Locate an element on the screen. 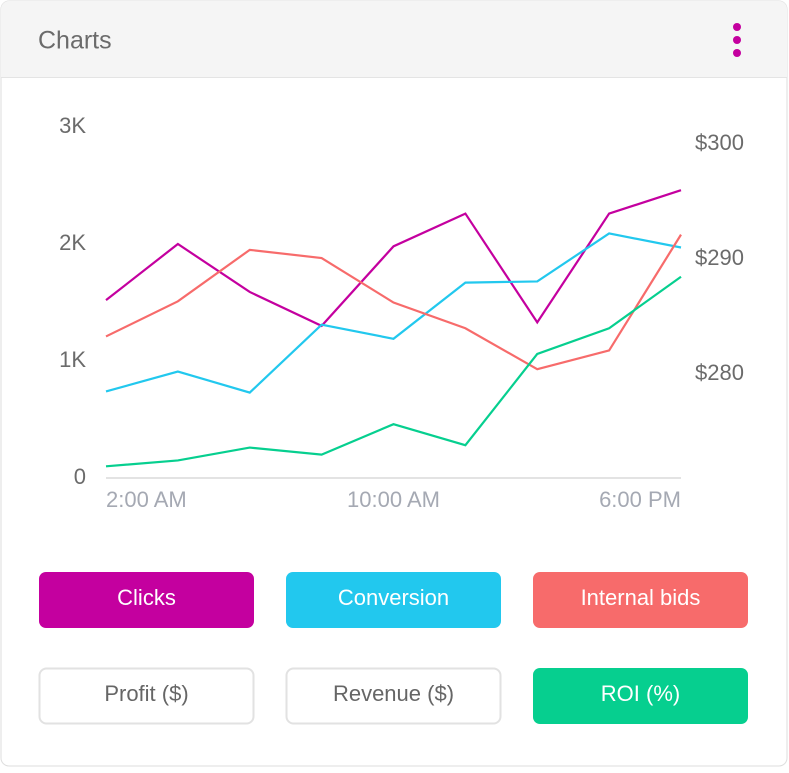 The width and height of the screenshot is (789, 773). x-tick-label: 2:00 AM is located at coordinates (146, 499).